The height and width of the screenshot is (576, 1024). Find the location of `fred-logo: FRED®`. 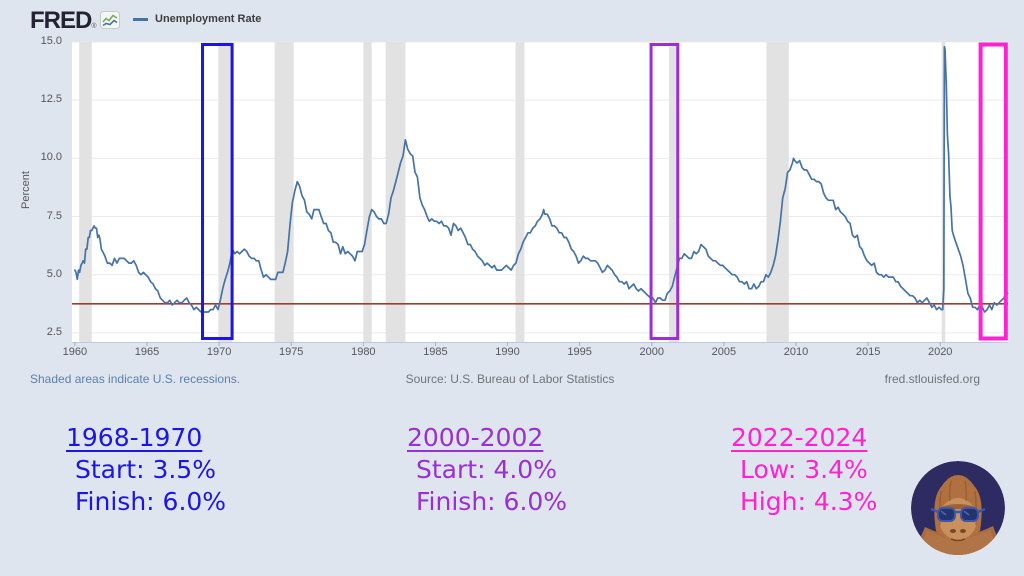

fred-logo: FRED® is located at coordinates (63, 21).